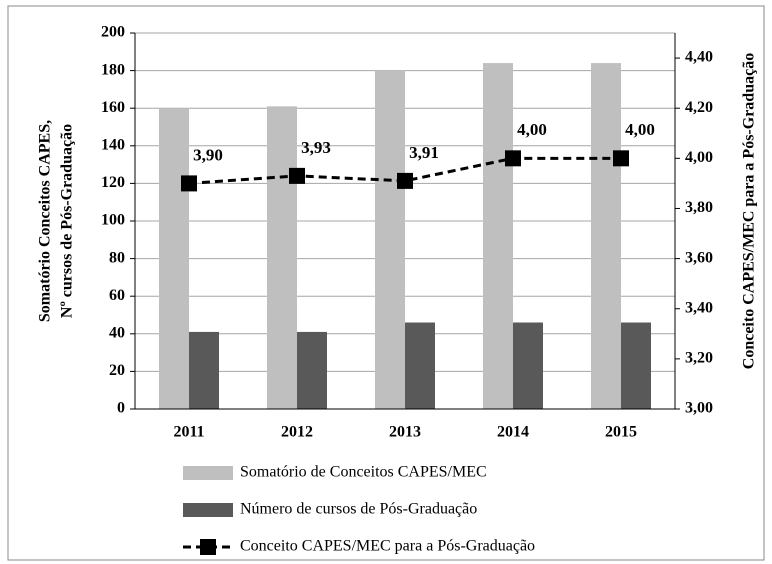  What do you see at coordinates (363, 472) in the screenshot?
I see `legend-label: Somatório de Conceitos CAPES/MEC` at bounding box center [363, 472].